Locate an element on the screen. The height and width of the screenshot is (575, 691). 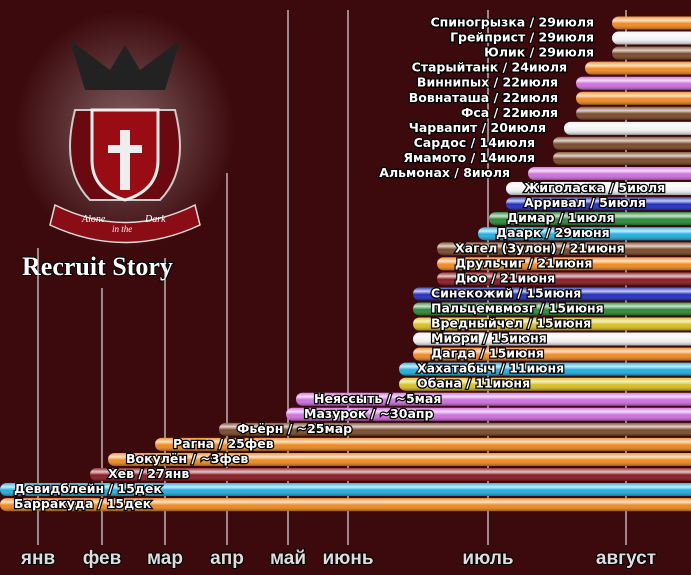
row-label: Альмонах / 8июля is located at coordinates (444, 172).